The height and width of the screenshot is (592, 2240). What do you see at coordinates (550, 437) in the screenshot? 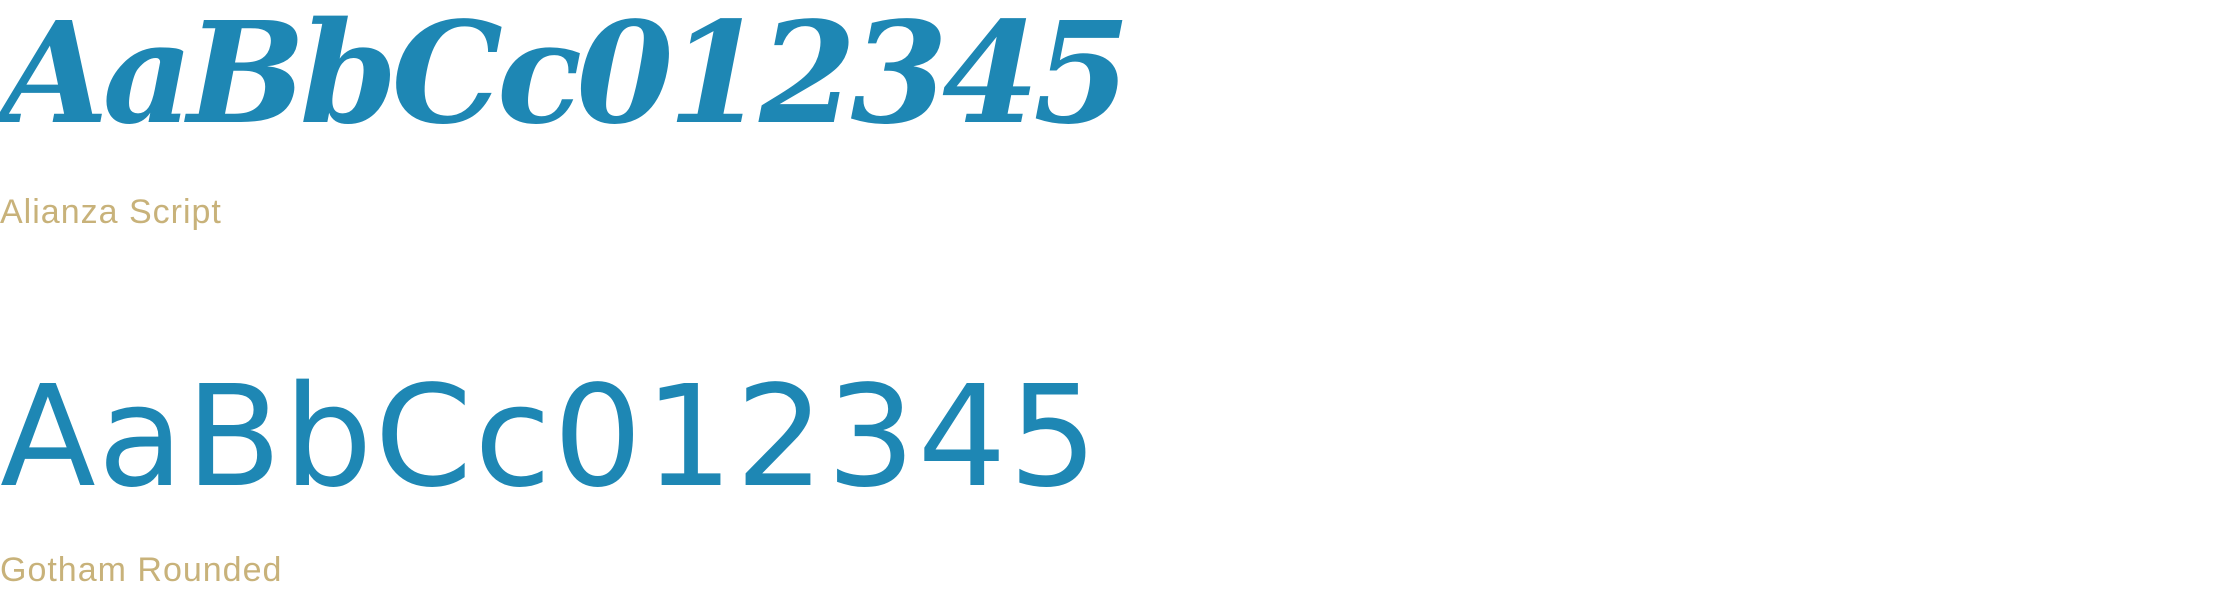
I see `gotham-rounded-specimen: AaBbCc012345` at bounding box center [550, 437].